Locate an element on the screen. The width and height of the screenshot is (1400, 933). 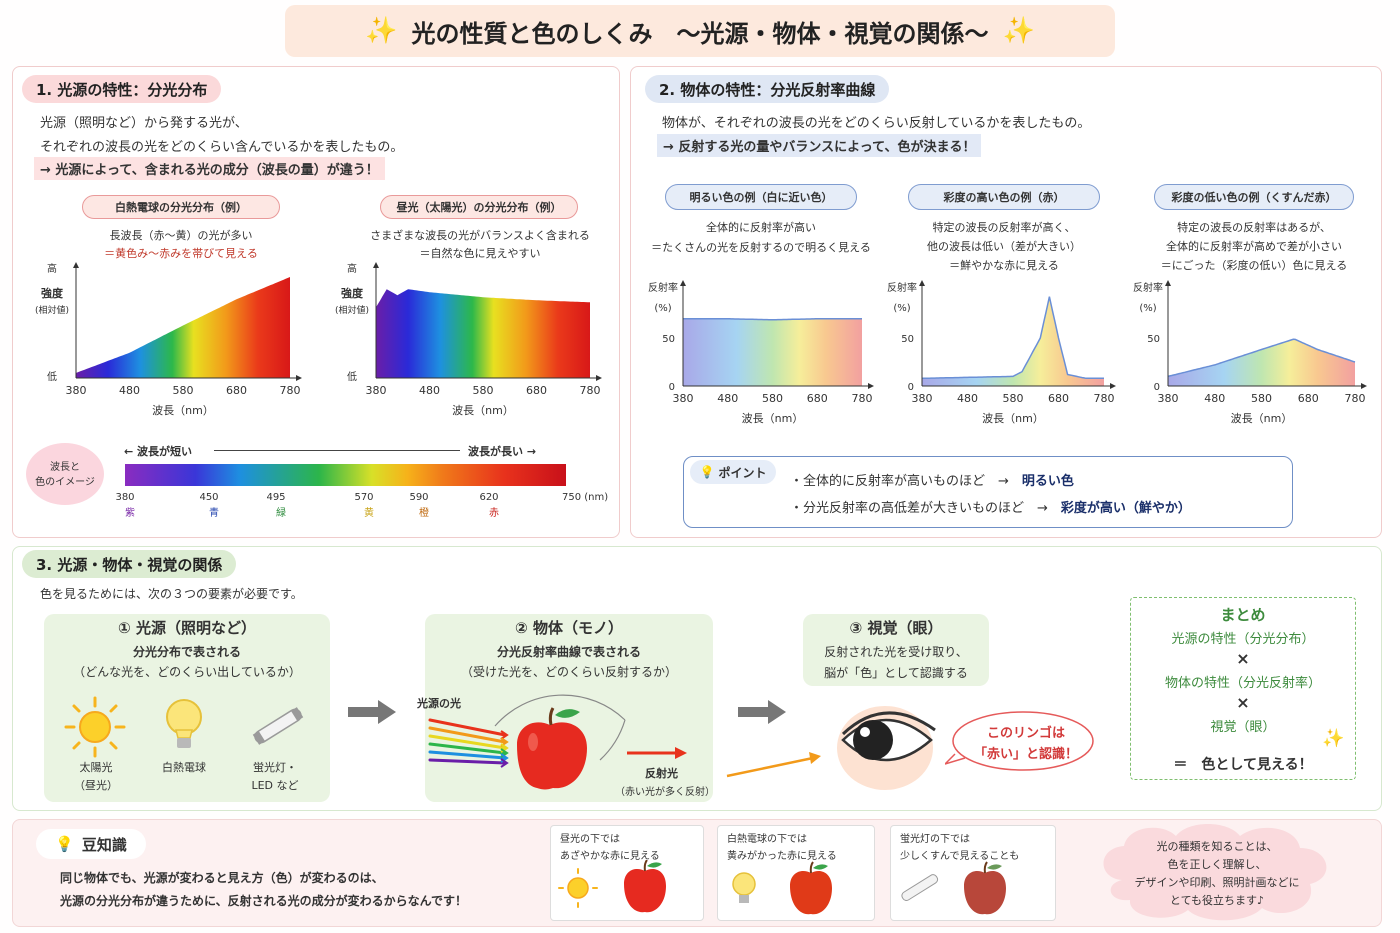
bubble-text1: 波長と is located at coordinates (65, 467).